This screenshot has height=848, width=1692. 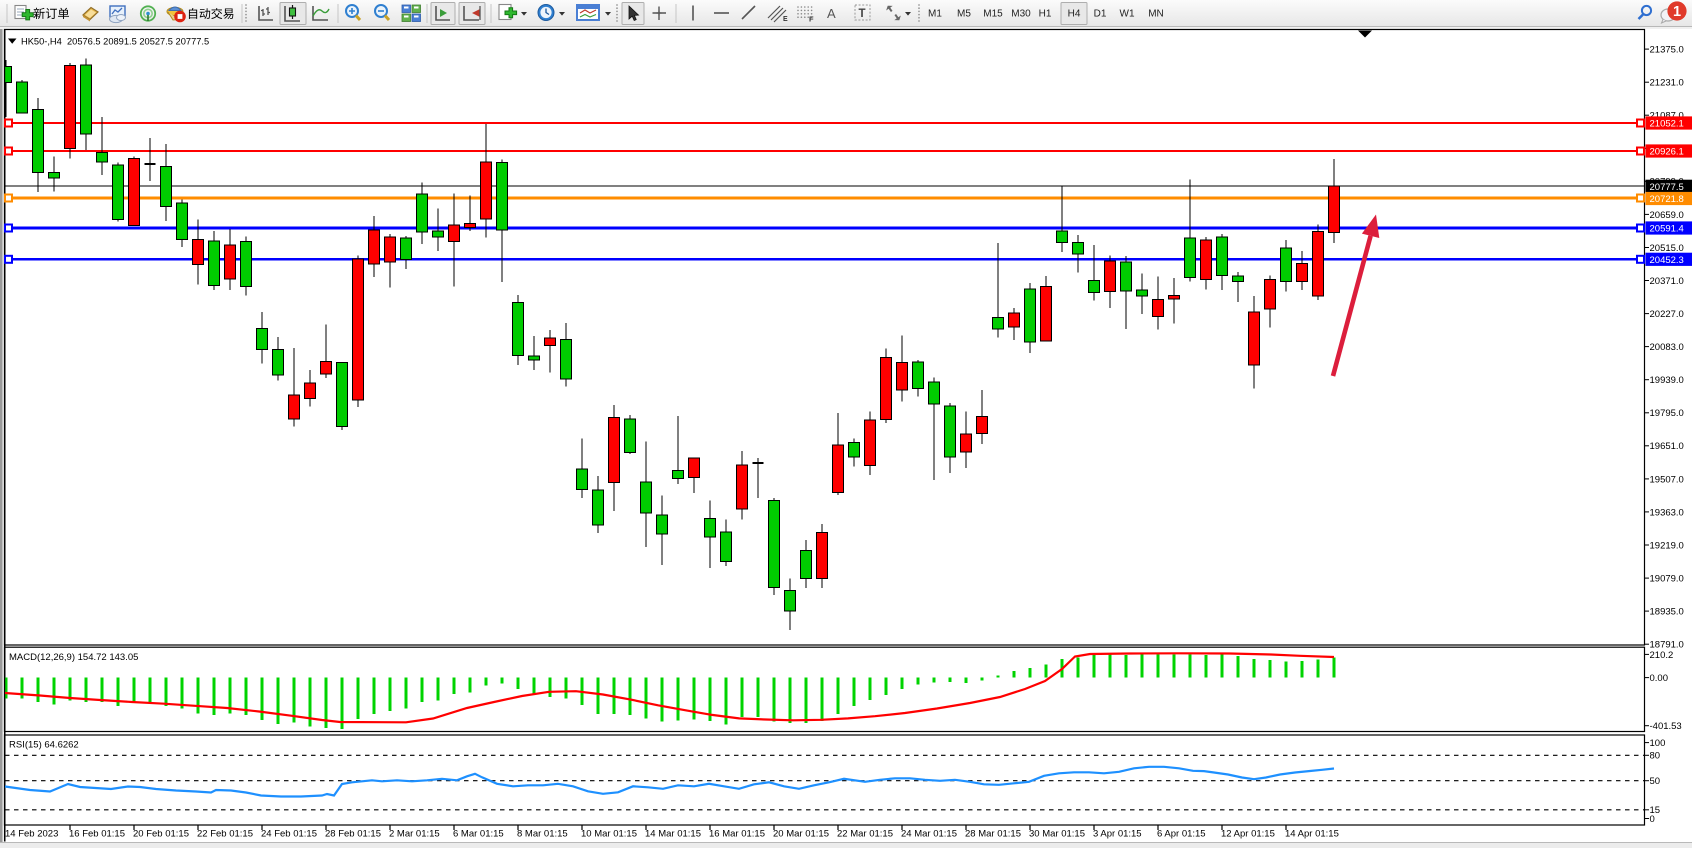 What do you see at coordinates (1652, 819) in the screenshot?
I see `svg-text: 0` at bounding box center [1652, 819].